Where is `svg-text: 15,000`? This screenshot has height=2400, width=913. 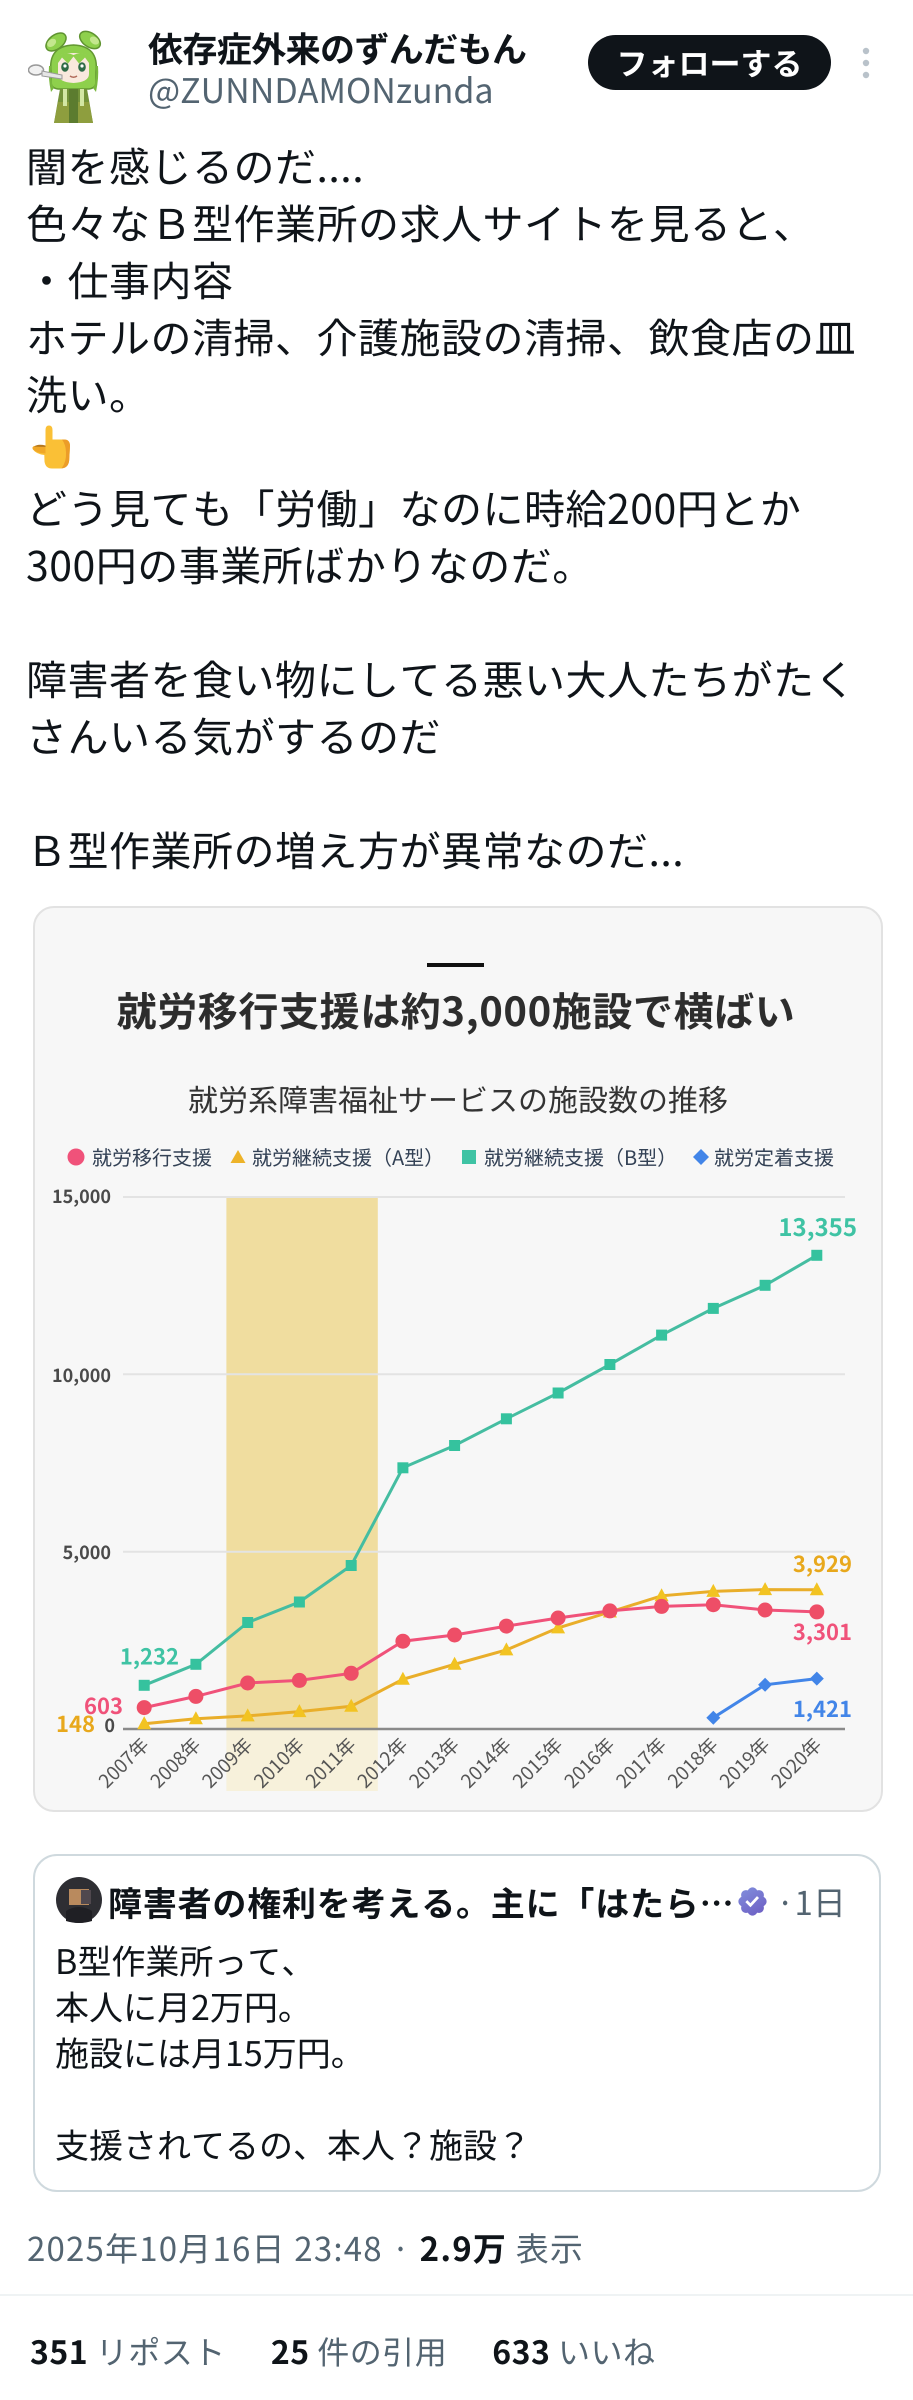 svg-text: 15,000 is located at coordinates (81, 1196).